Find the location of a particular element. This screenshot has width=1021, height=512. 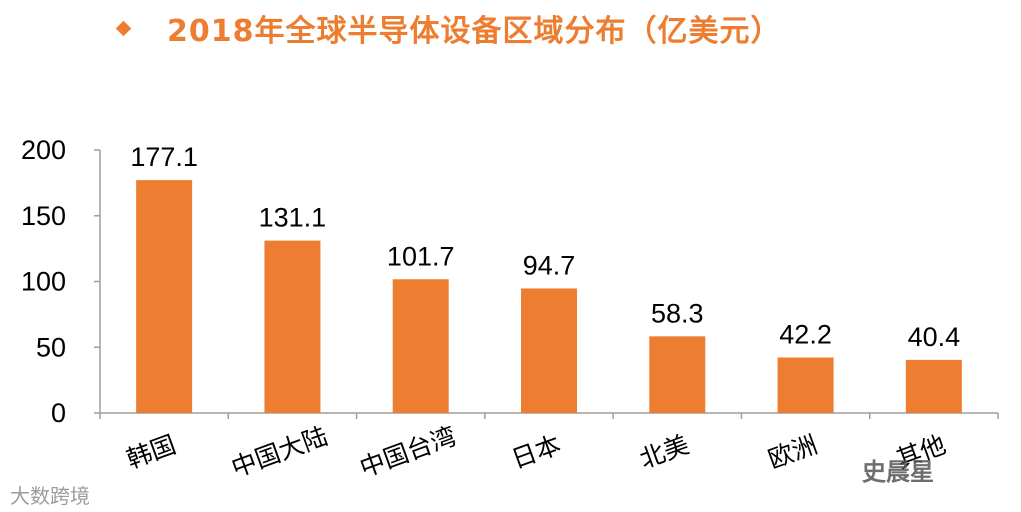

y-tick-label: 100 is located at coordinates (43, 282).